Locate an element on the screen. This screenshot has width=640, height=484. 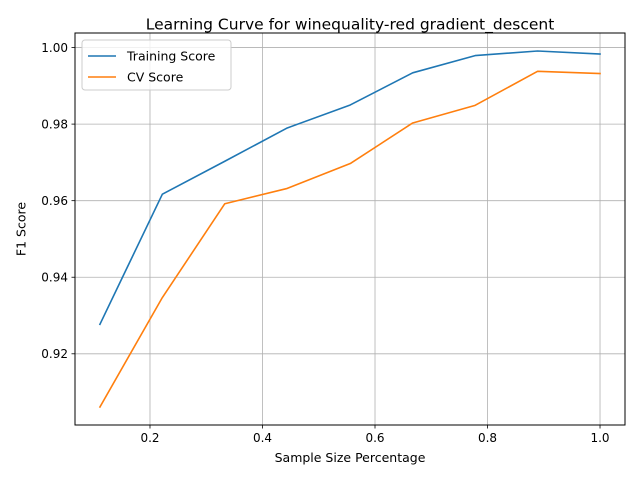
y-axis-label: F1 Score is located at coordinates (21, 229).